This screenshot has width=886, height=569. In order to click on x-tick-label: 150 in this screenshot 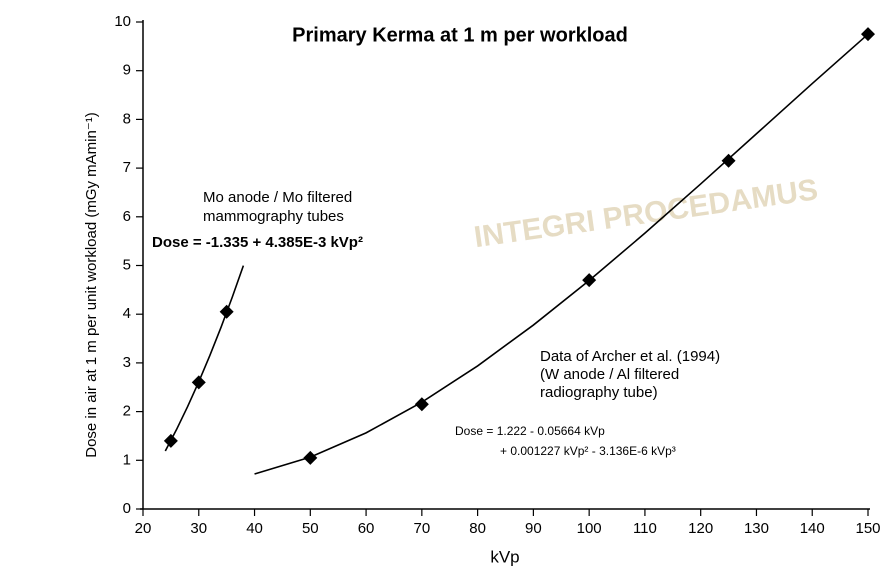, I will do `click(867, 528)`.